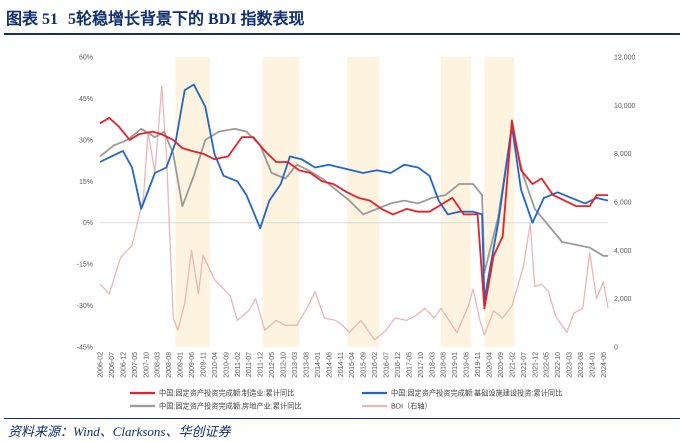 This screenshot has width=684, height=442. What do you see at coordinates (490, 365) in the screenshot?
I see `x-axis-tick-label: 2020-04` at bounding box center [490, 365].